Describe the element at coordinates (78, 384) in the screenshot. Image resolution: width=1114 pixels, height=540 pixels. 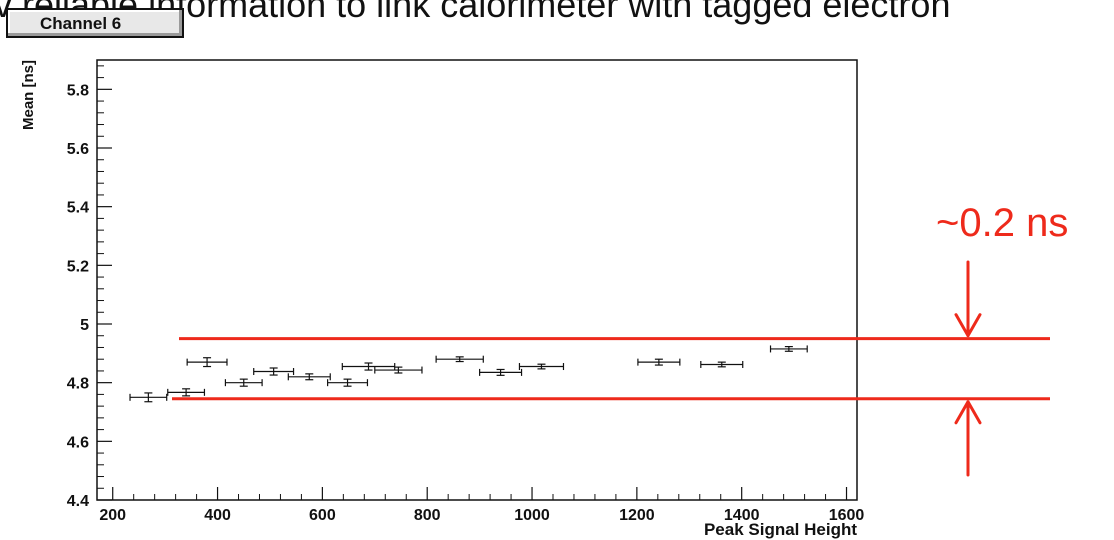
I see `y-tick-label: 4.8` at that location.